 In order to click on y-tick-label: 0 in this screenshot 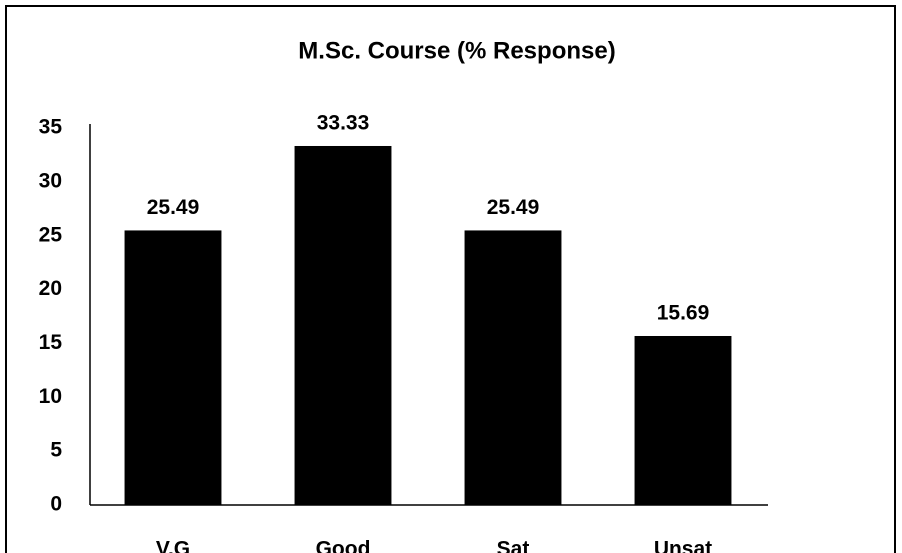, I will do `click(56, 504)`.